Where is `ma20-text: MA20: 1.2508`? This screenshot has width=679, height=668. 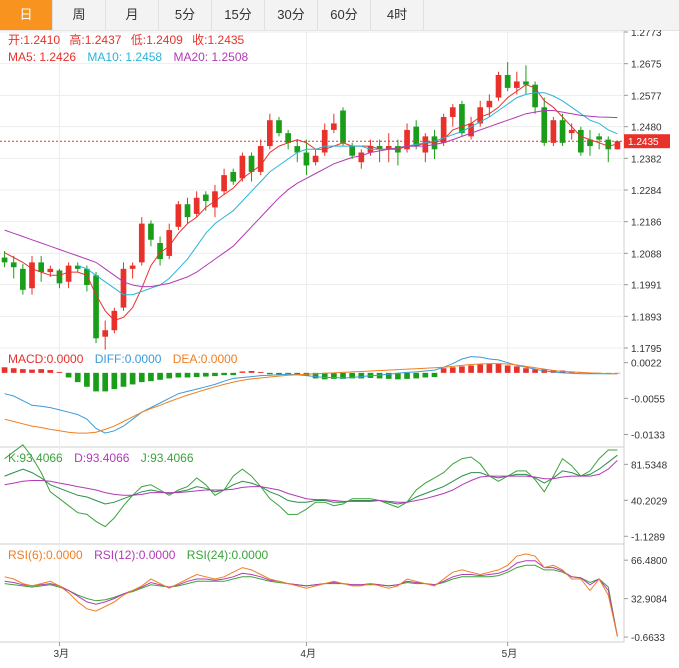 ma20-text: MA20: 1.2508 is located at coordinates (210, 57).